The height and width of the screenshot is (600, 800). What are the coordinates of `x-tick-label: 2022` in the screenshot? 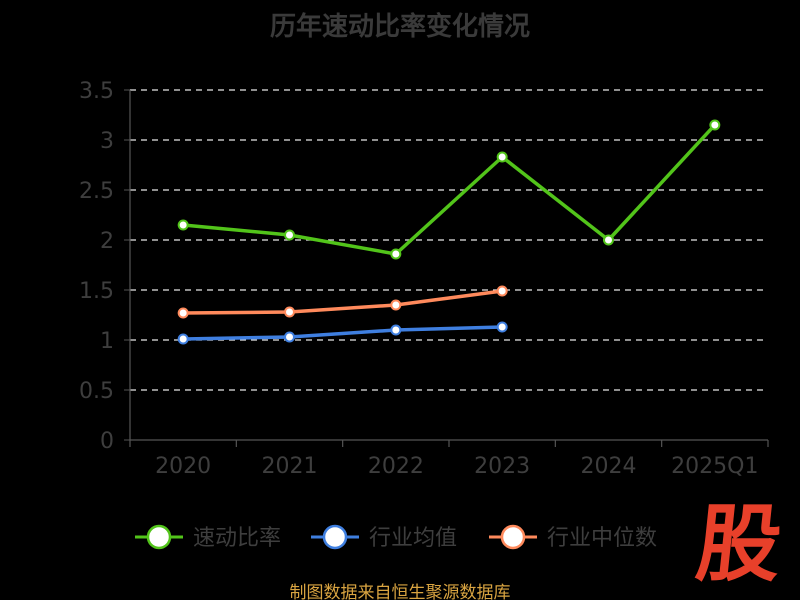 It's located at (396, 466).